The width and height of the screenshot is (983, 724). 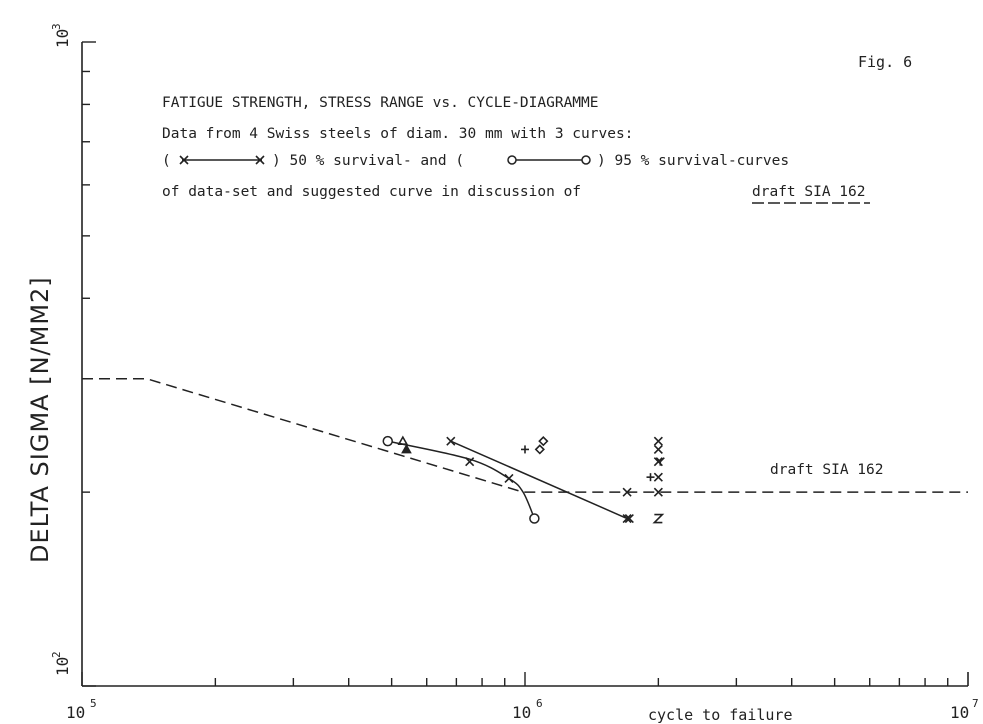 I want to click on y-tick-exp: 3, so click(x=56, y=26).